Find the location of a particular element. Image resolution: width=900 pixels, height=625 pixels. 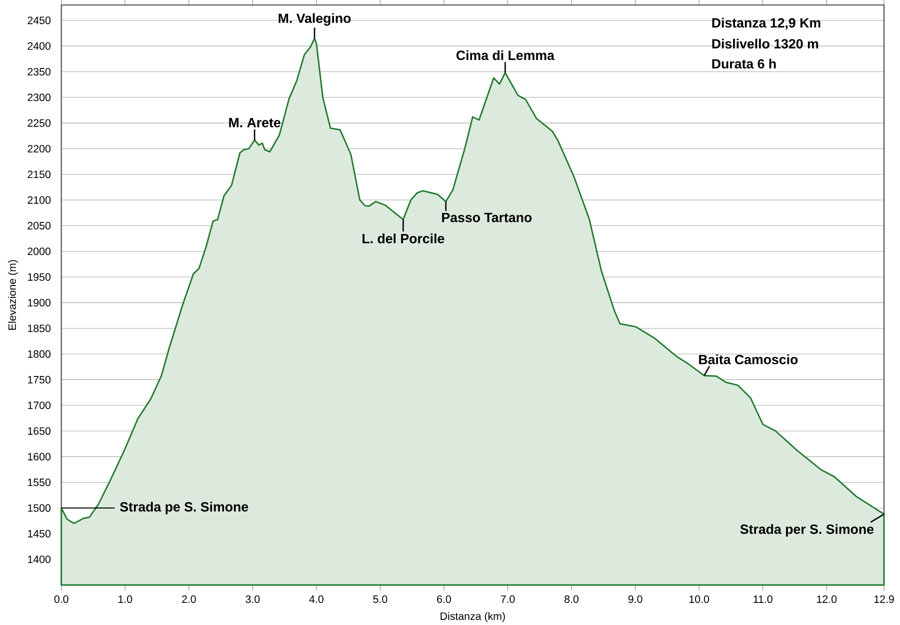

annotation: M. Valegino is located at coordinates (314, 19).